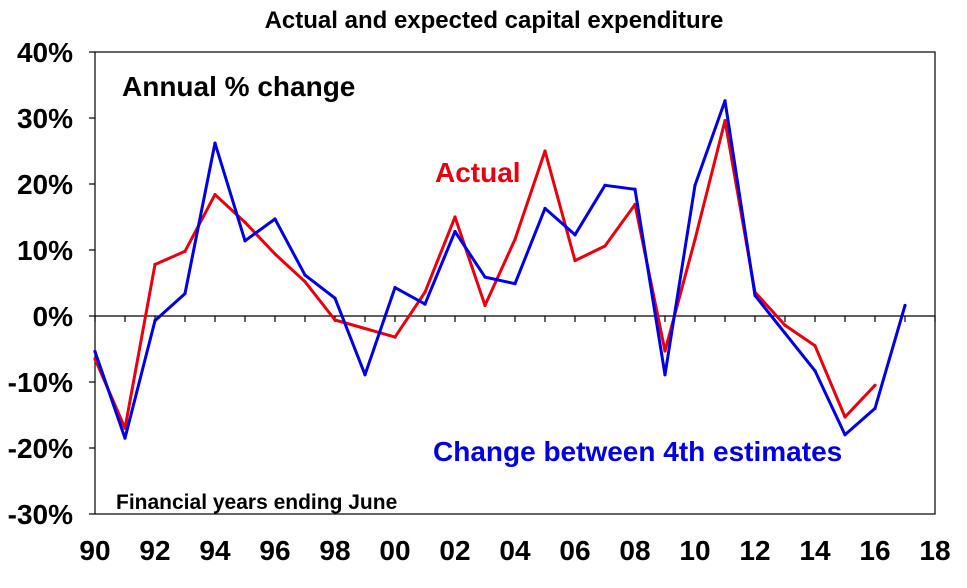  What do you see at coordinates (45, 250) in the screenshot?
I see `y-tick-label: 10%` at bounding box center [45, 250].